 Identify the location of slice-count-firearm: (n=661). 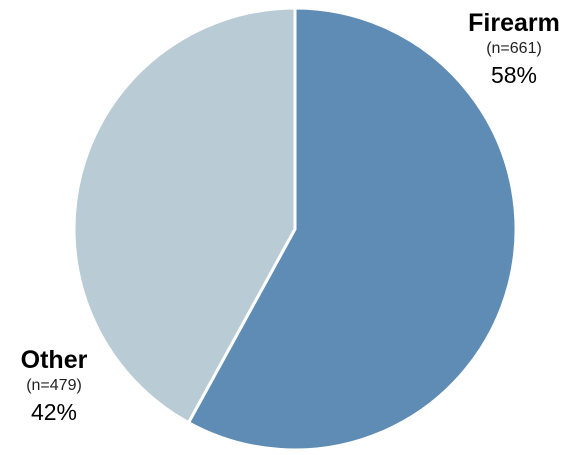
(514, 48).